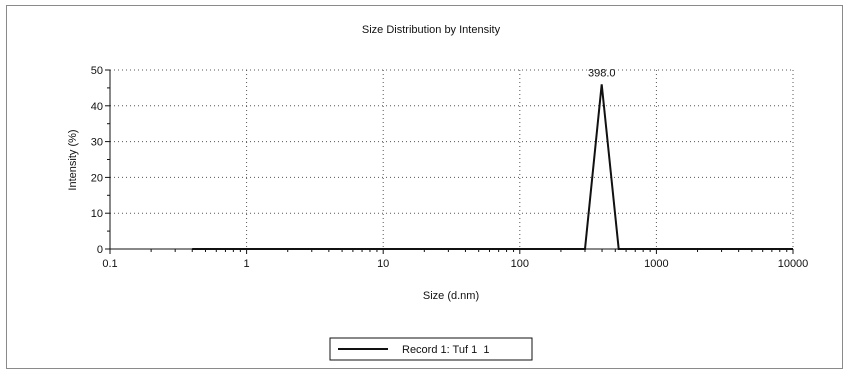  What do you see at coordinates (602, 73) in the screenshot?
I see `peak-label: 398.0` at bounding box center [602, 73].